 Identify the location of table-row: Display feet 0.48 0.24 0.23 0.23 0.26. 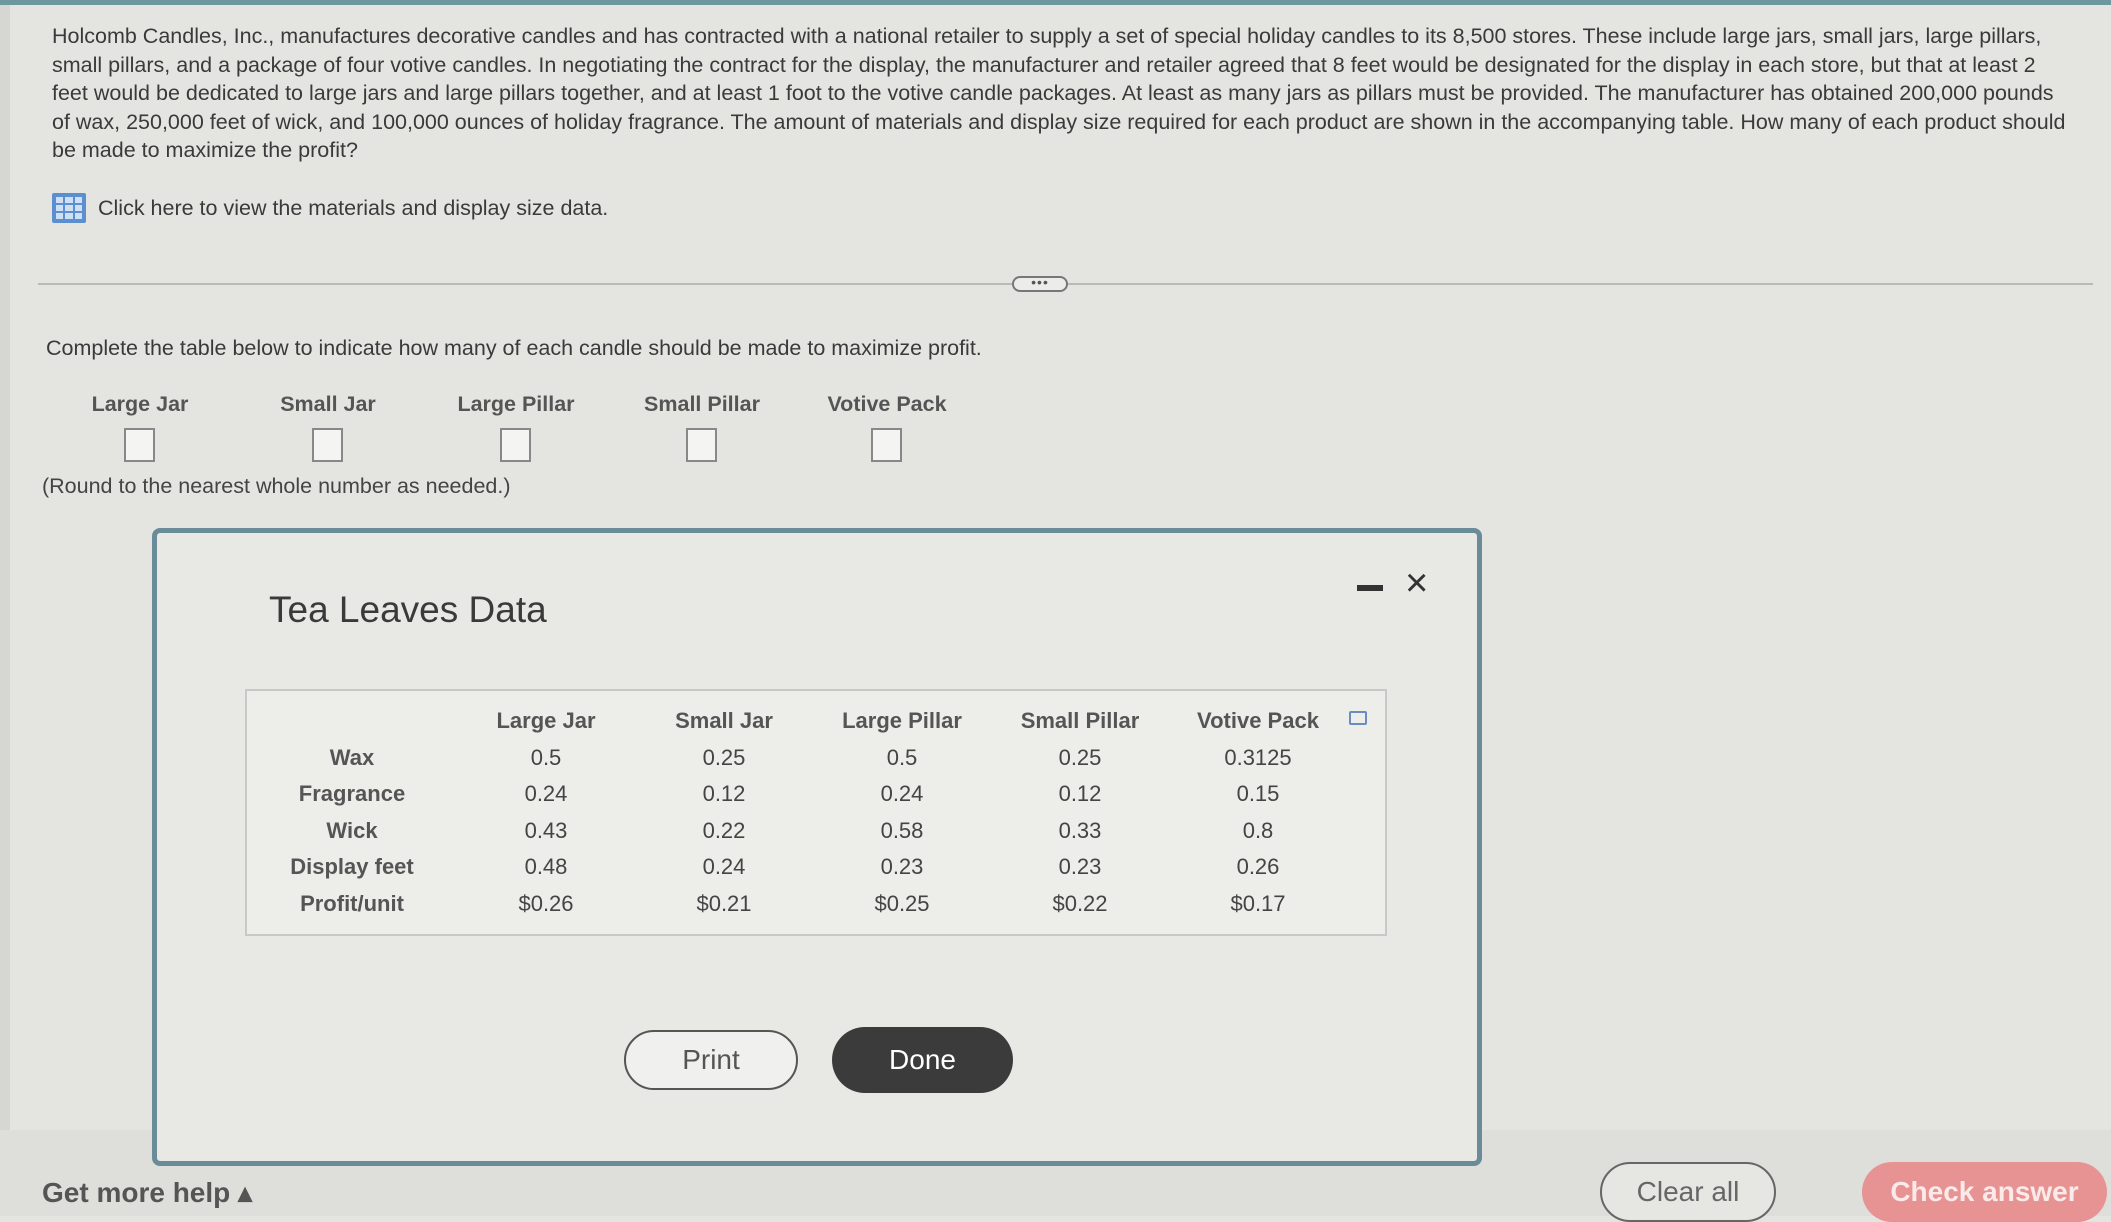
(797, 867).